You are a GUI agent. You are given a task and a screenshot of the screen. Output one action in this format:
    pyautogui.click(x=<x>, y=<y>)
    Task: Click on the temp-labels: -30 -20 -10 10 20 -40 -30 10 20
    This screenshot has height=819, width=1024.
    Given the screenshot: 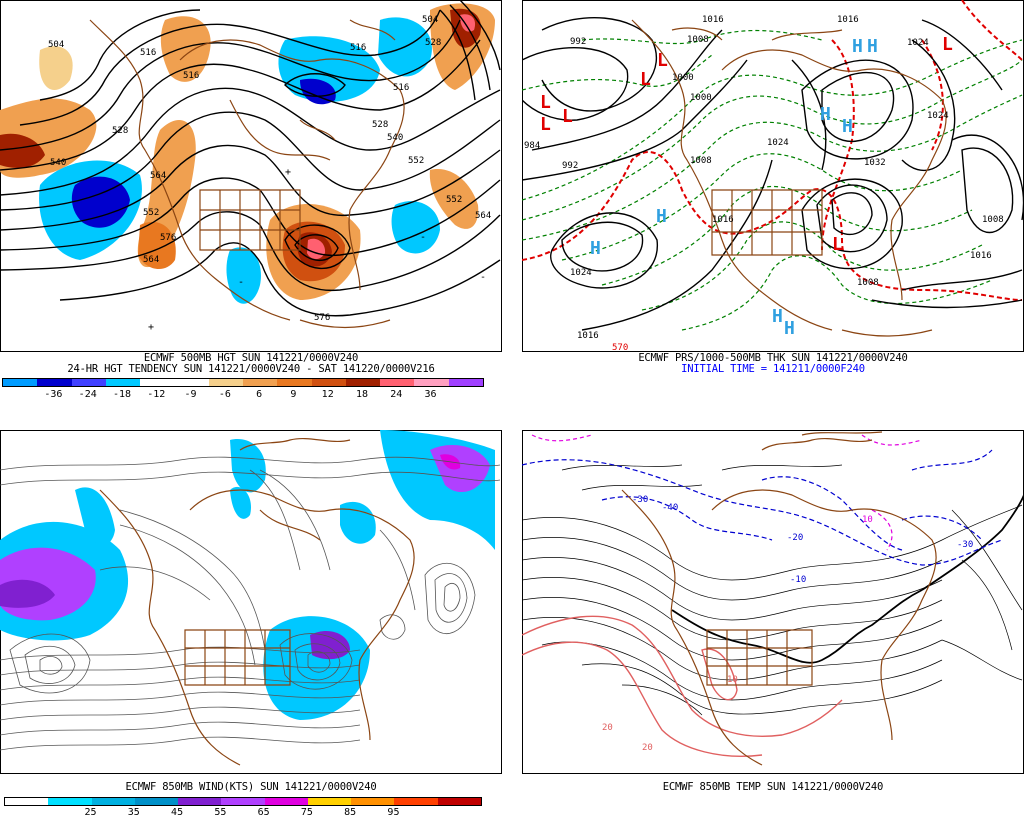 What is the action you would take?
    pyautogui.click(x=787, y=624)
    